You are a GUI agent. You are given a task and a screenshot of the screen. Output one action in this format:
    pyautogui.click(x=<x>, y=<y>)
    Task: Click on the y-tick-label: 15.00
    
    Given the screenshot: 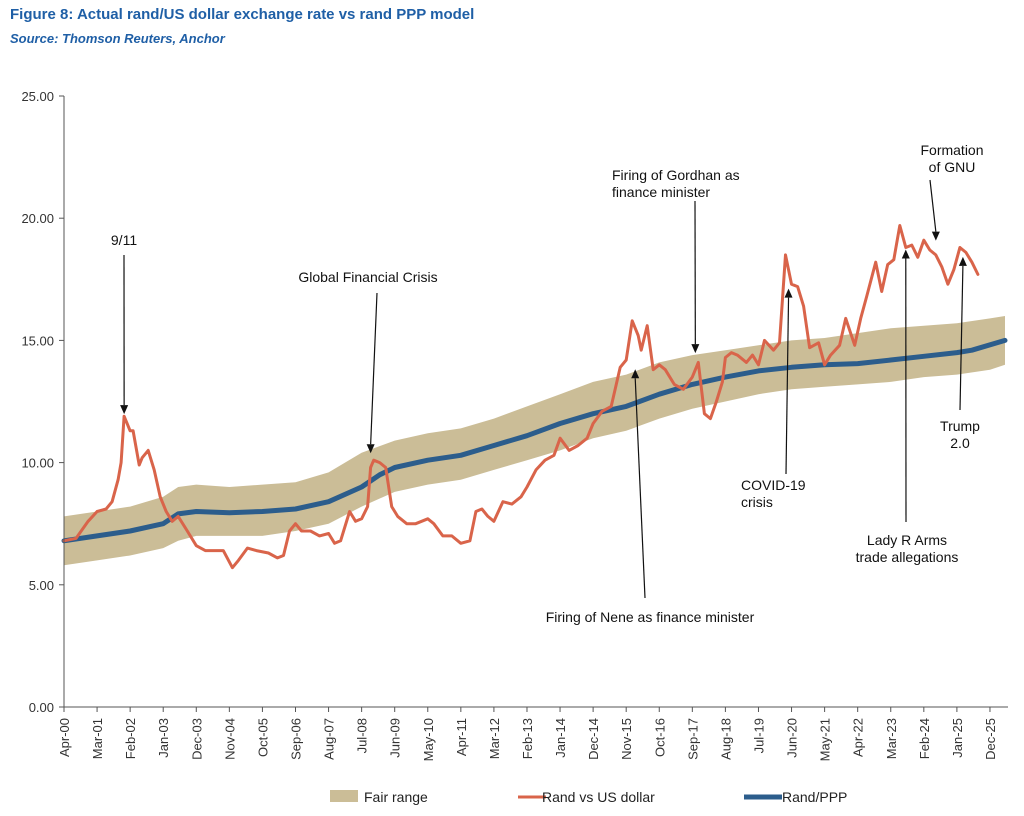 What is the action you would take?
    pyautogui.click(x=37, y=340)
    